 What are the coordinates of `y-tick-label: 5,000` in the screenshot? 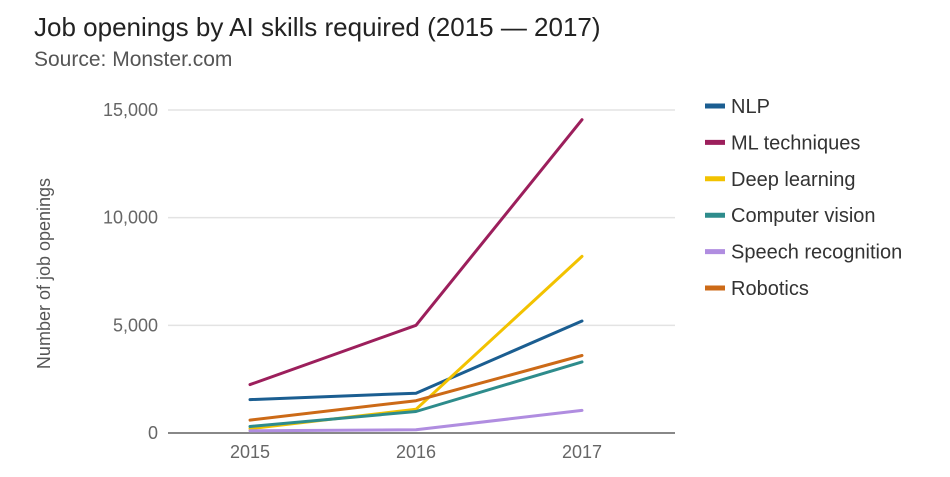 It's located at (135, 325).